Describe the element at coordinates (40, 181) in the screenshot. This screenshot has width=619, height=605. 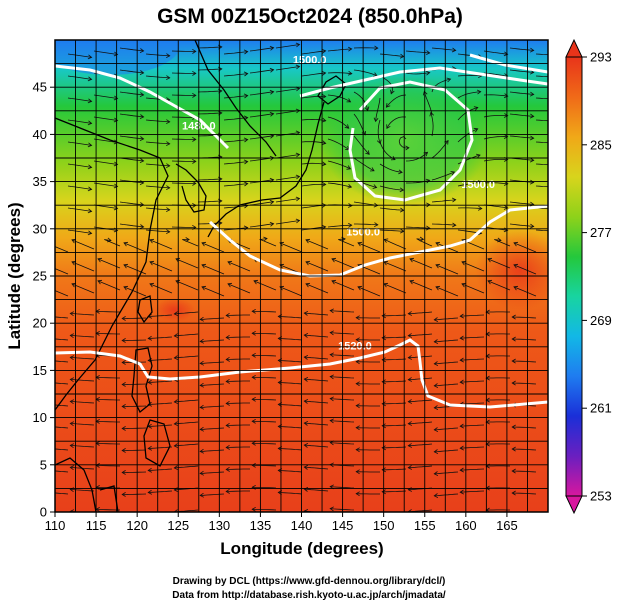
I see `y-tick-label: 35` at that location.